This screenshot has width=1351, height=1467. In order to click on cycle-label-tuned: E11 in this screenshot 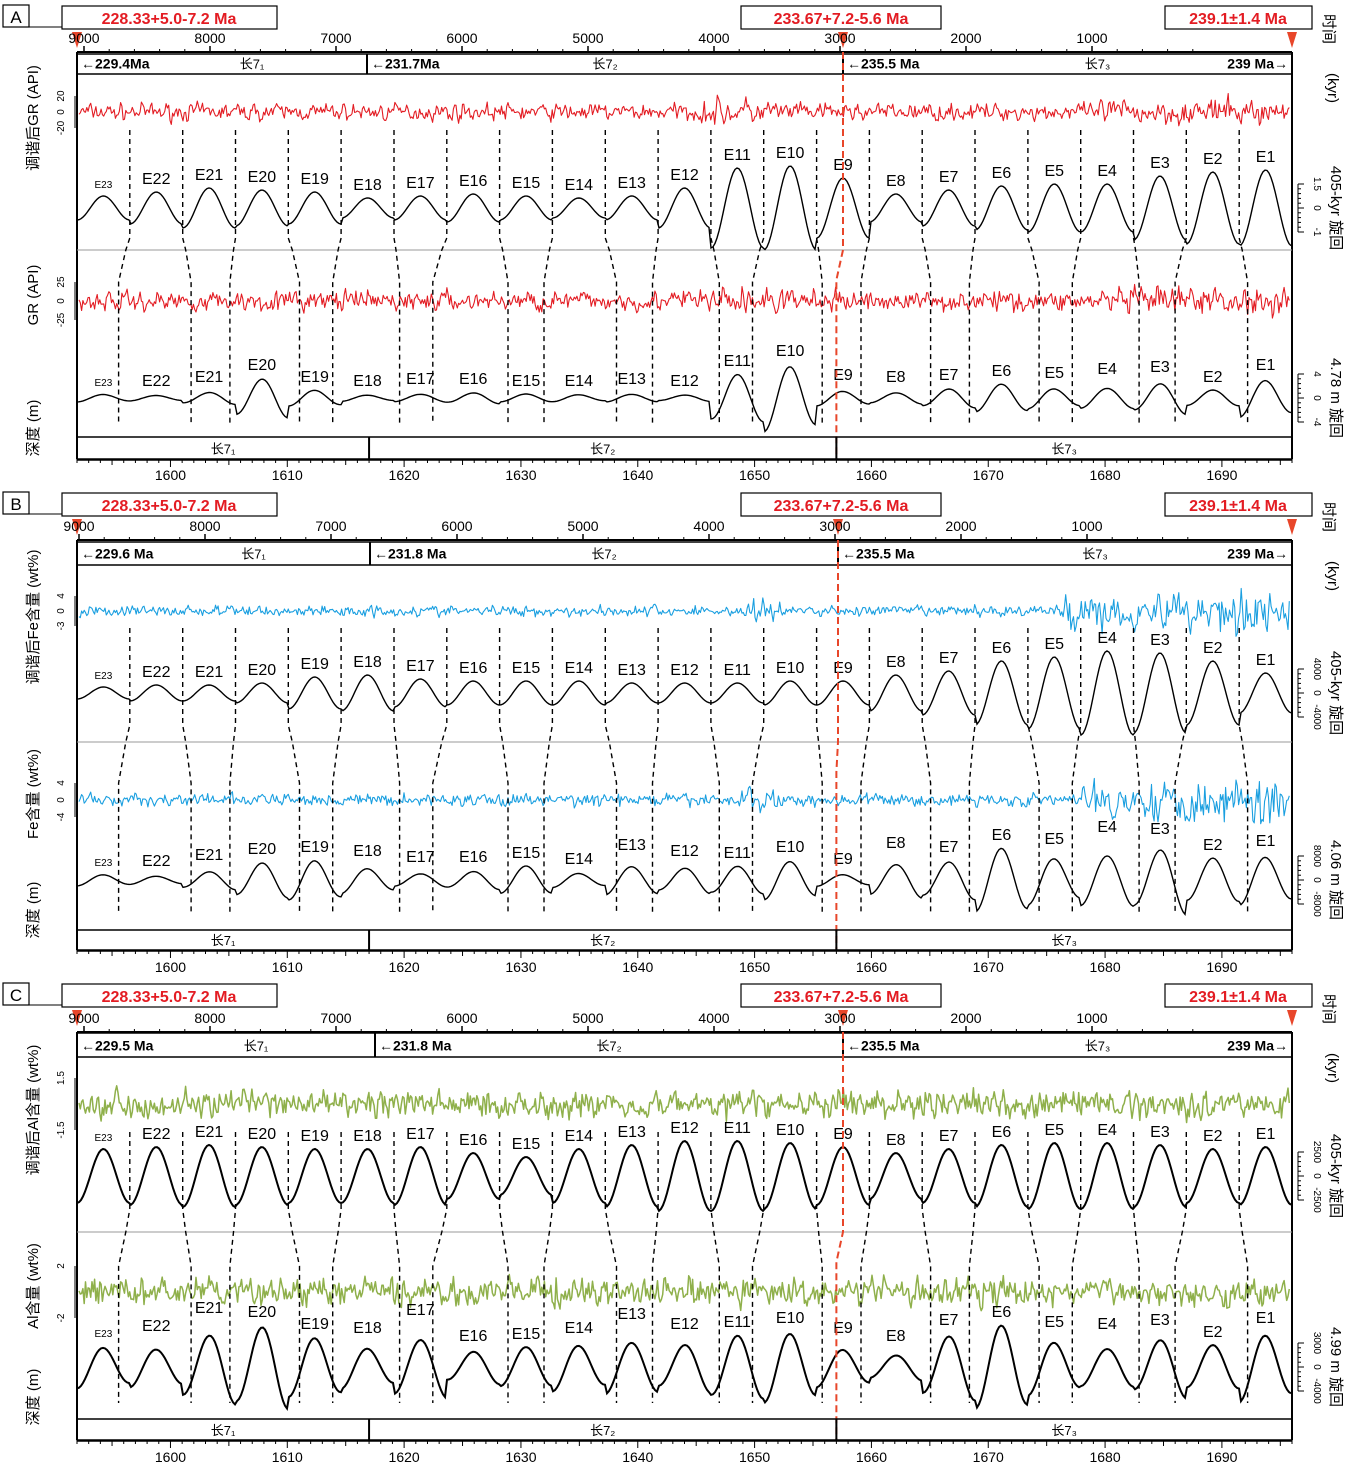, I will do `click(737, 670)`.